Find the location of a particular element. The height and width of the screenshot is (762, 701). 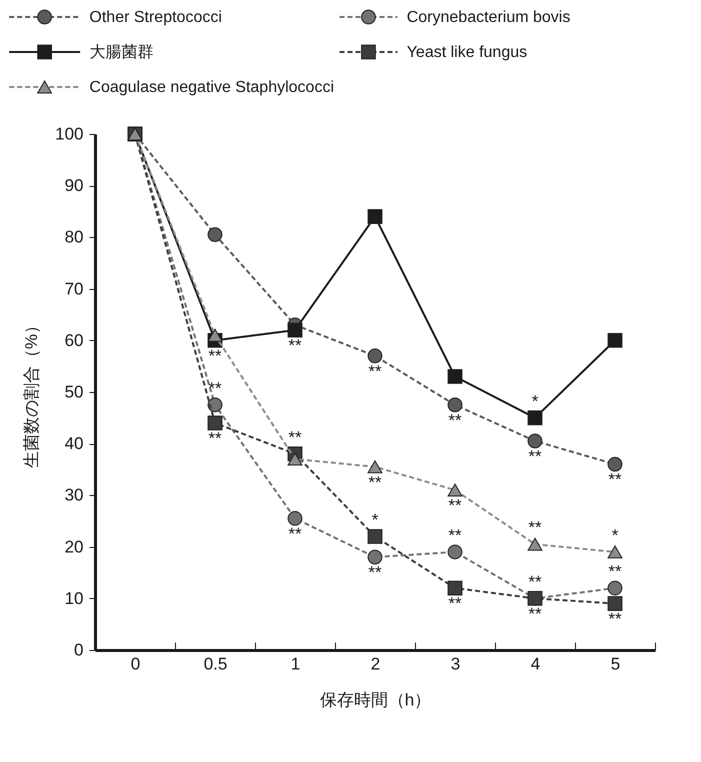

y-axis-title: 生菌数の割合（%） is located at coordinates (32, 392).